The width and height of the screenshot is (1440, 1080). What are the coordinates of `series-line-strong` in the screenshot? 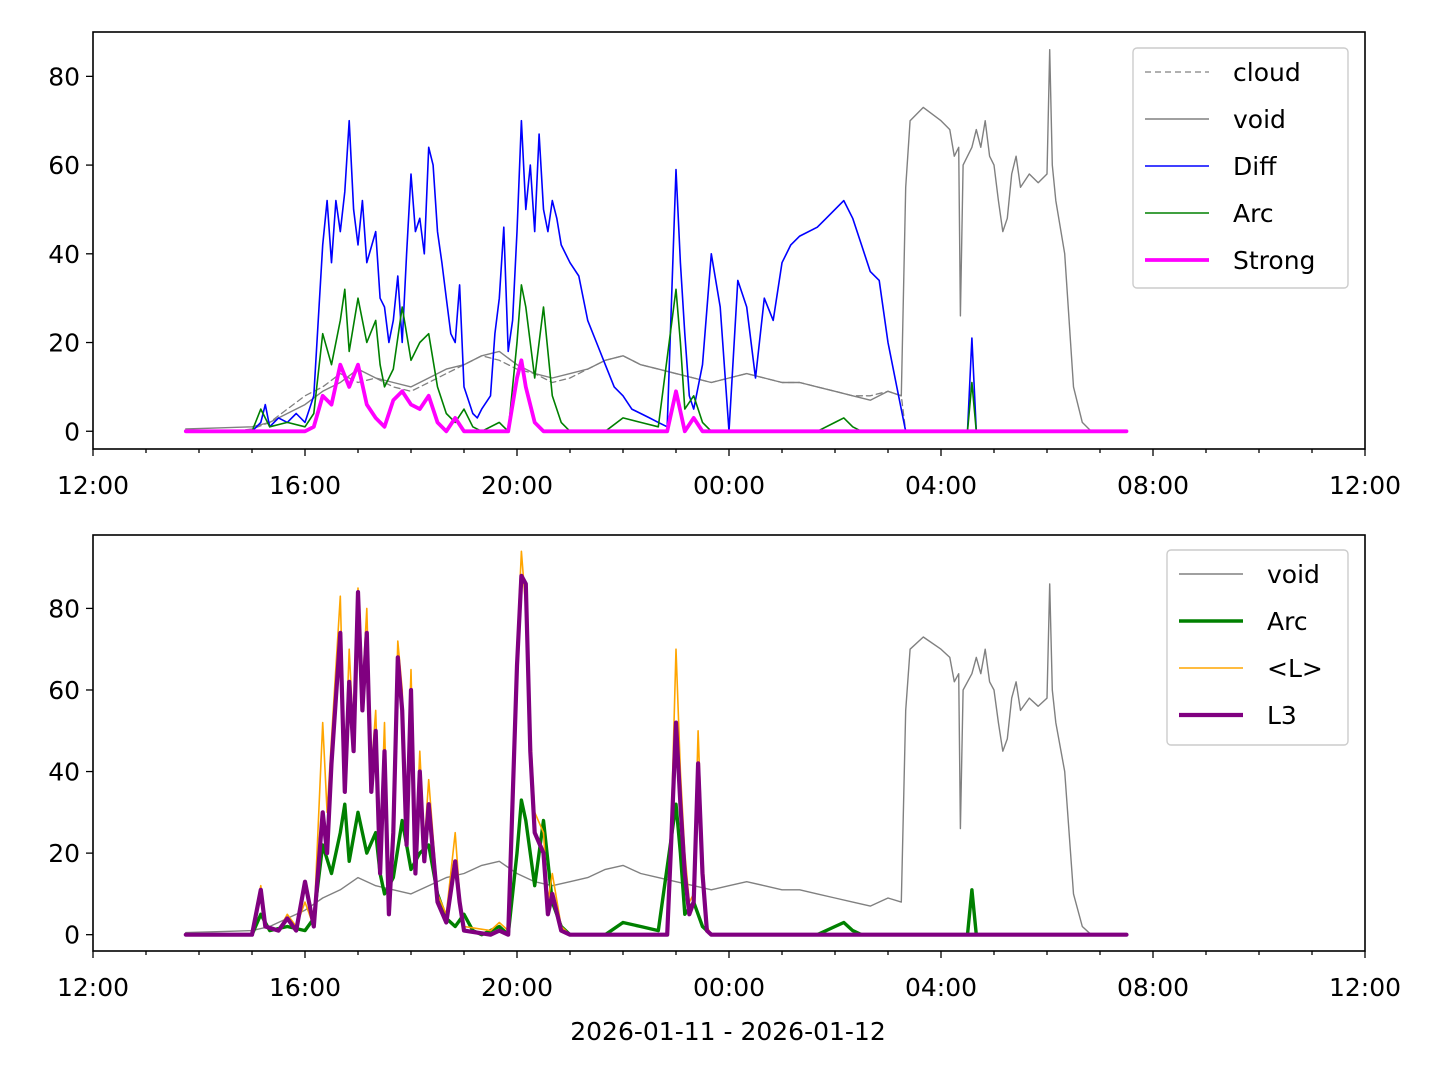 It's located at (656, 396).